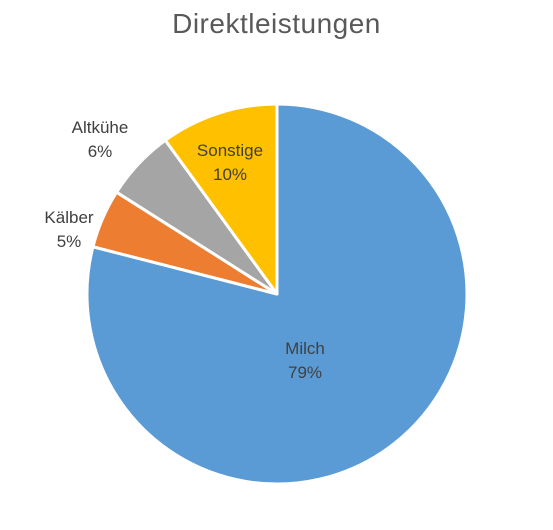  What do you see at coordinates (230, 150) in the screenshot?
I see `slice-label-sonstige: Sonstige` at bounding box center [230, 150].